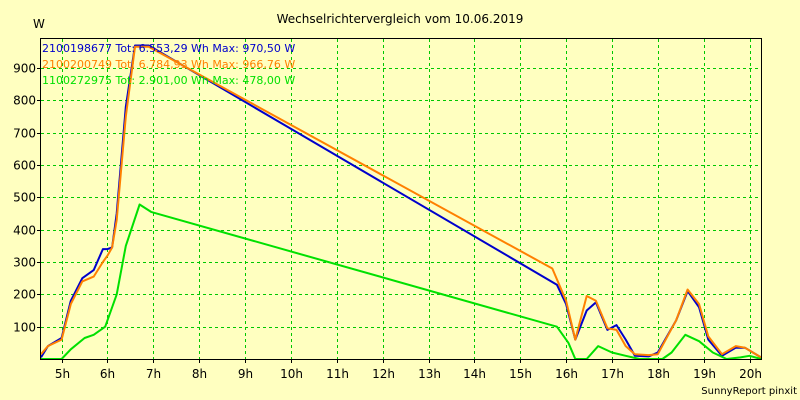  What do you see at coordinates (24, 69) in the screenshot?
I see `y-tick-label: 900` at bounding box center [24, 69].